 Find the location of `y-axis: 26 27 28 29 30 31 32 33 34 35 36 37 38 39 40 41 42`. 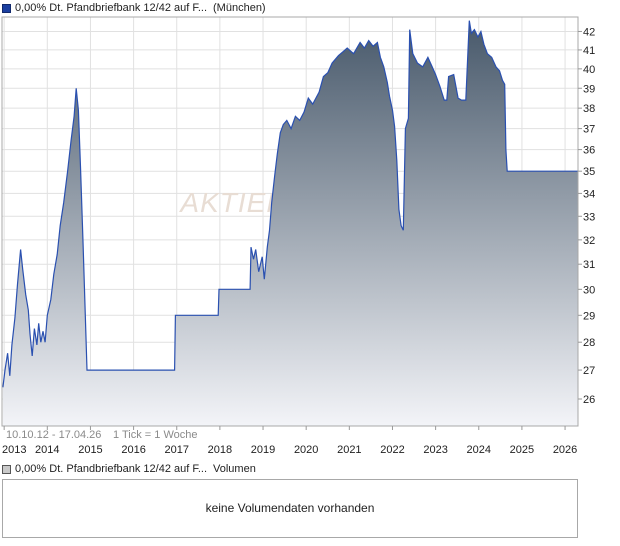

y-axis: 26 27 28 29 30 31 32 33 34 35 36 37 38 39 40 41 42 is located at coordinates (586, 216).